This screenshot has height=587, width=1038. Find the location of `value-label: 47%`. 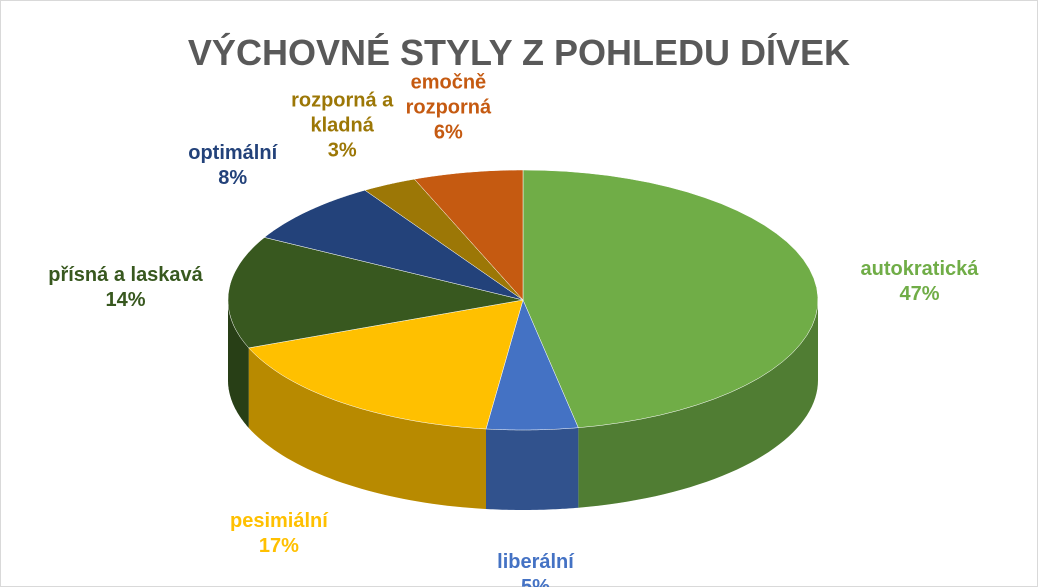

value-label: 47% is located at coordinates (919, 293).